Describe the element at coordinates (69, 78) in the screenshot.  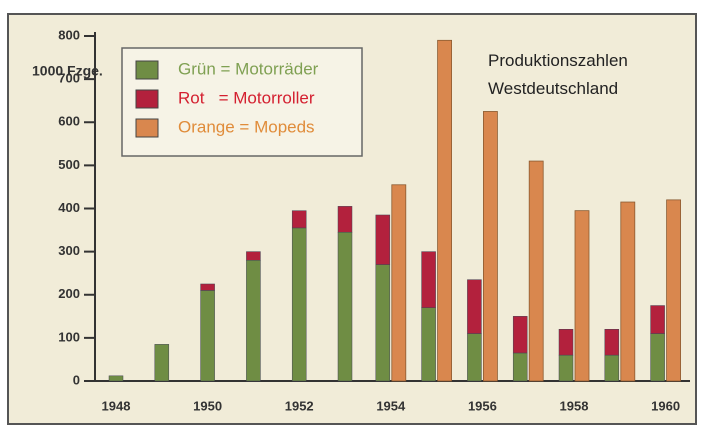
I see `y-tick-label: 700` at that location.